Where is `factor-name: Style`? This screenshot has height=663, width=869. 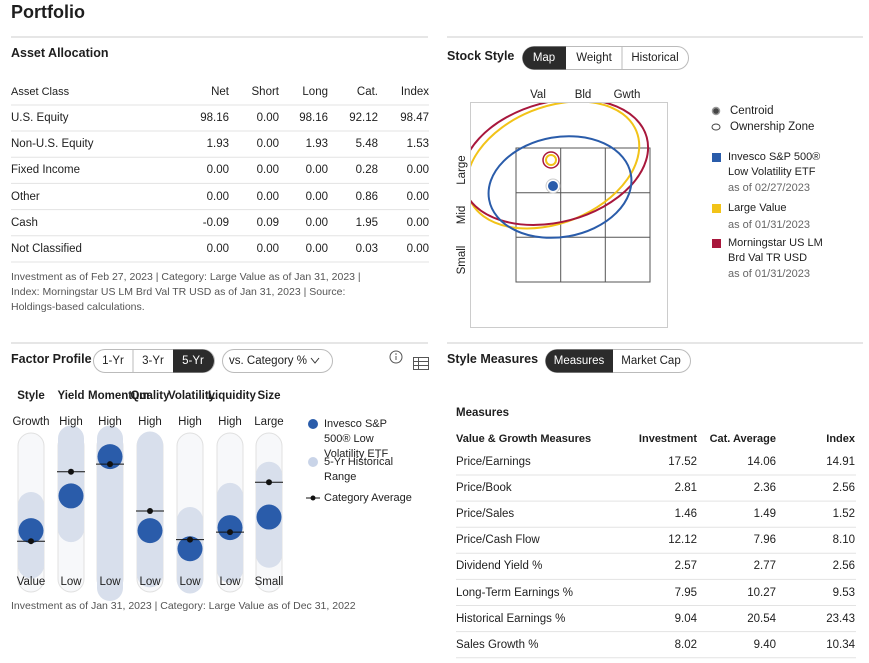 factor-name: Style is located at coordinates (31, 396).